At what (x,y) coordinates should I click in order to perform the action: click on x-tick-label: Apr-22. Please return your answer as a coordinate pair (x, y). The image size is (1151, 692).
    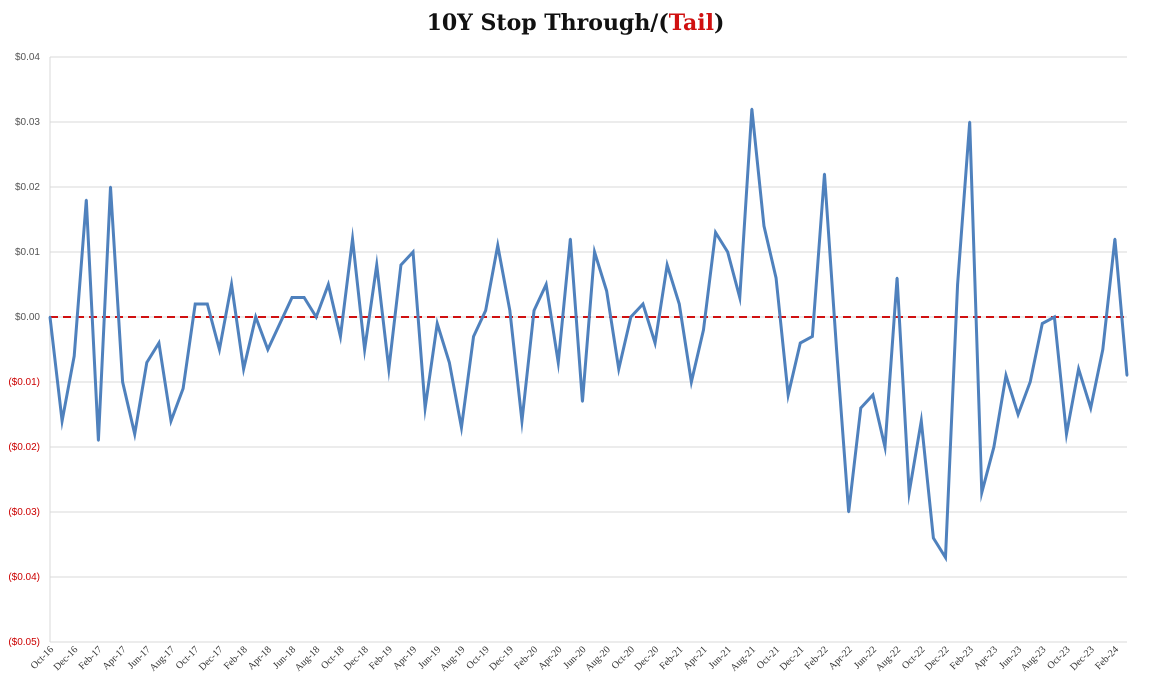
    Looking at the image, I should click on (841, 658).